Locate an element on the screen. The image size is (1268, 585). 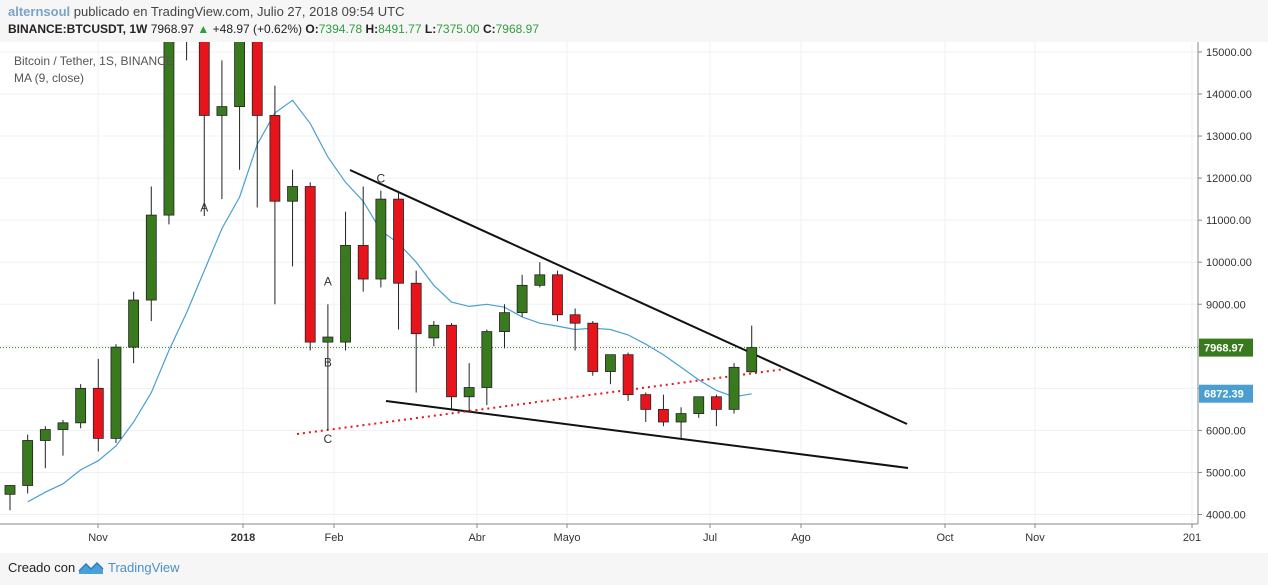
price-tick-label: 5000.00 is located at coordinates (1226, 473).